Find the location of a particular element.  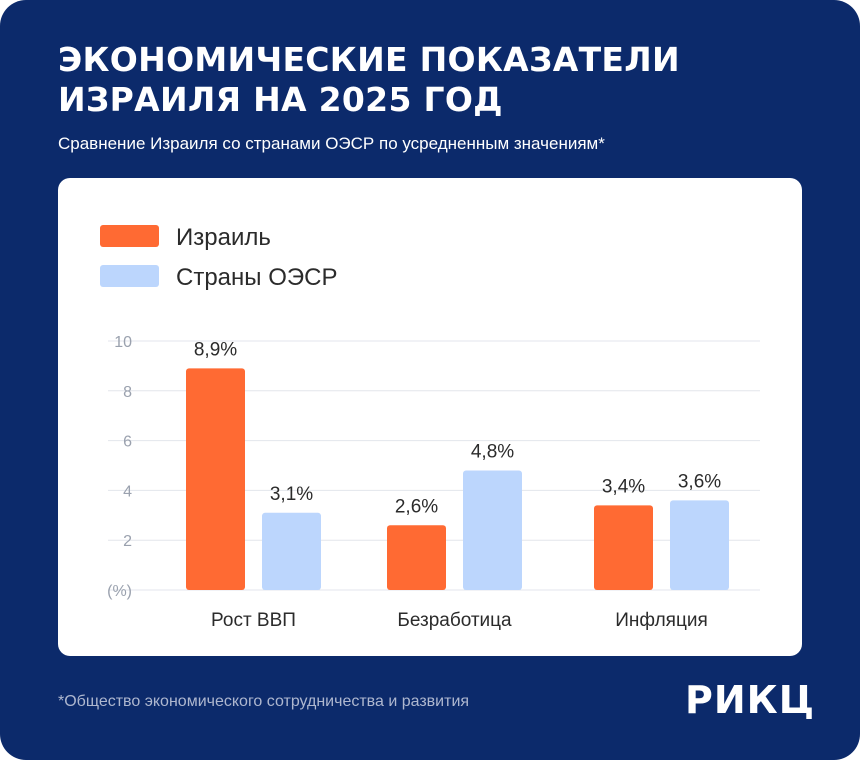

data-label: 4,8% is located at coordinates (492, 451).